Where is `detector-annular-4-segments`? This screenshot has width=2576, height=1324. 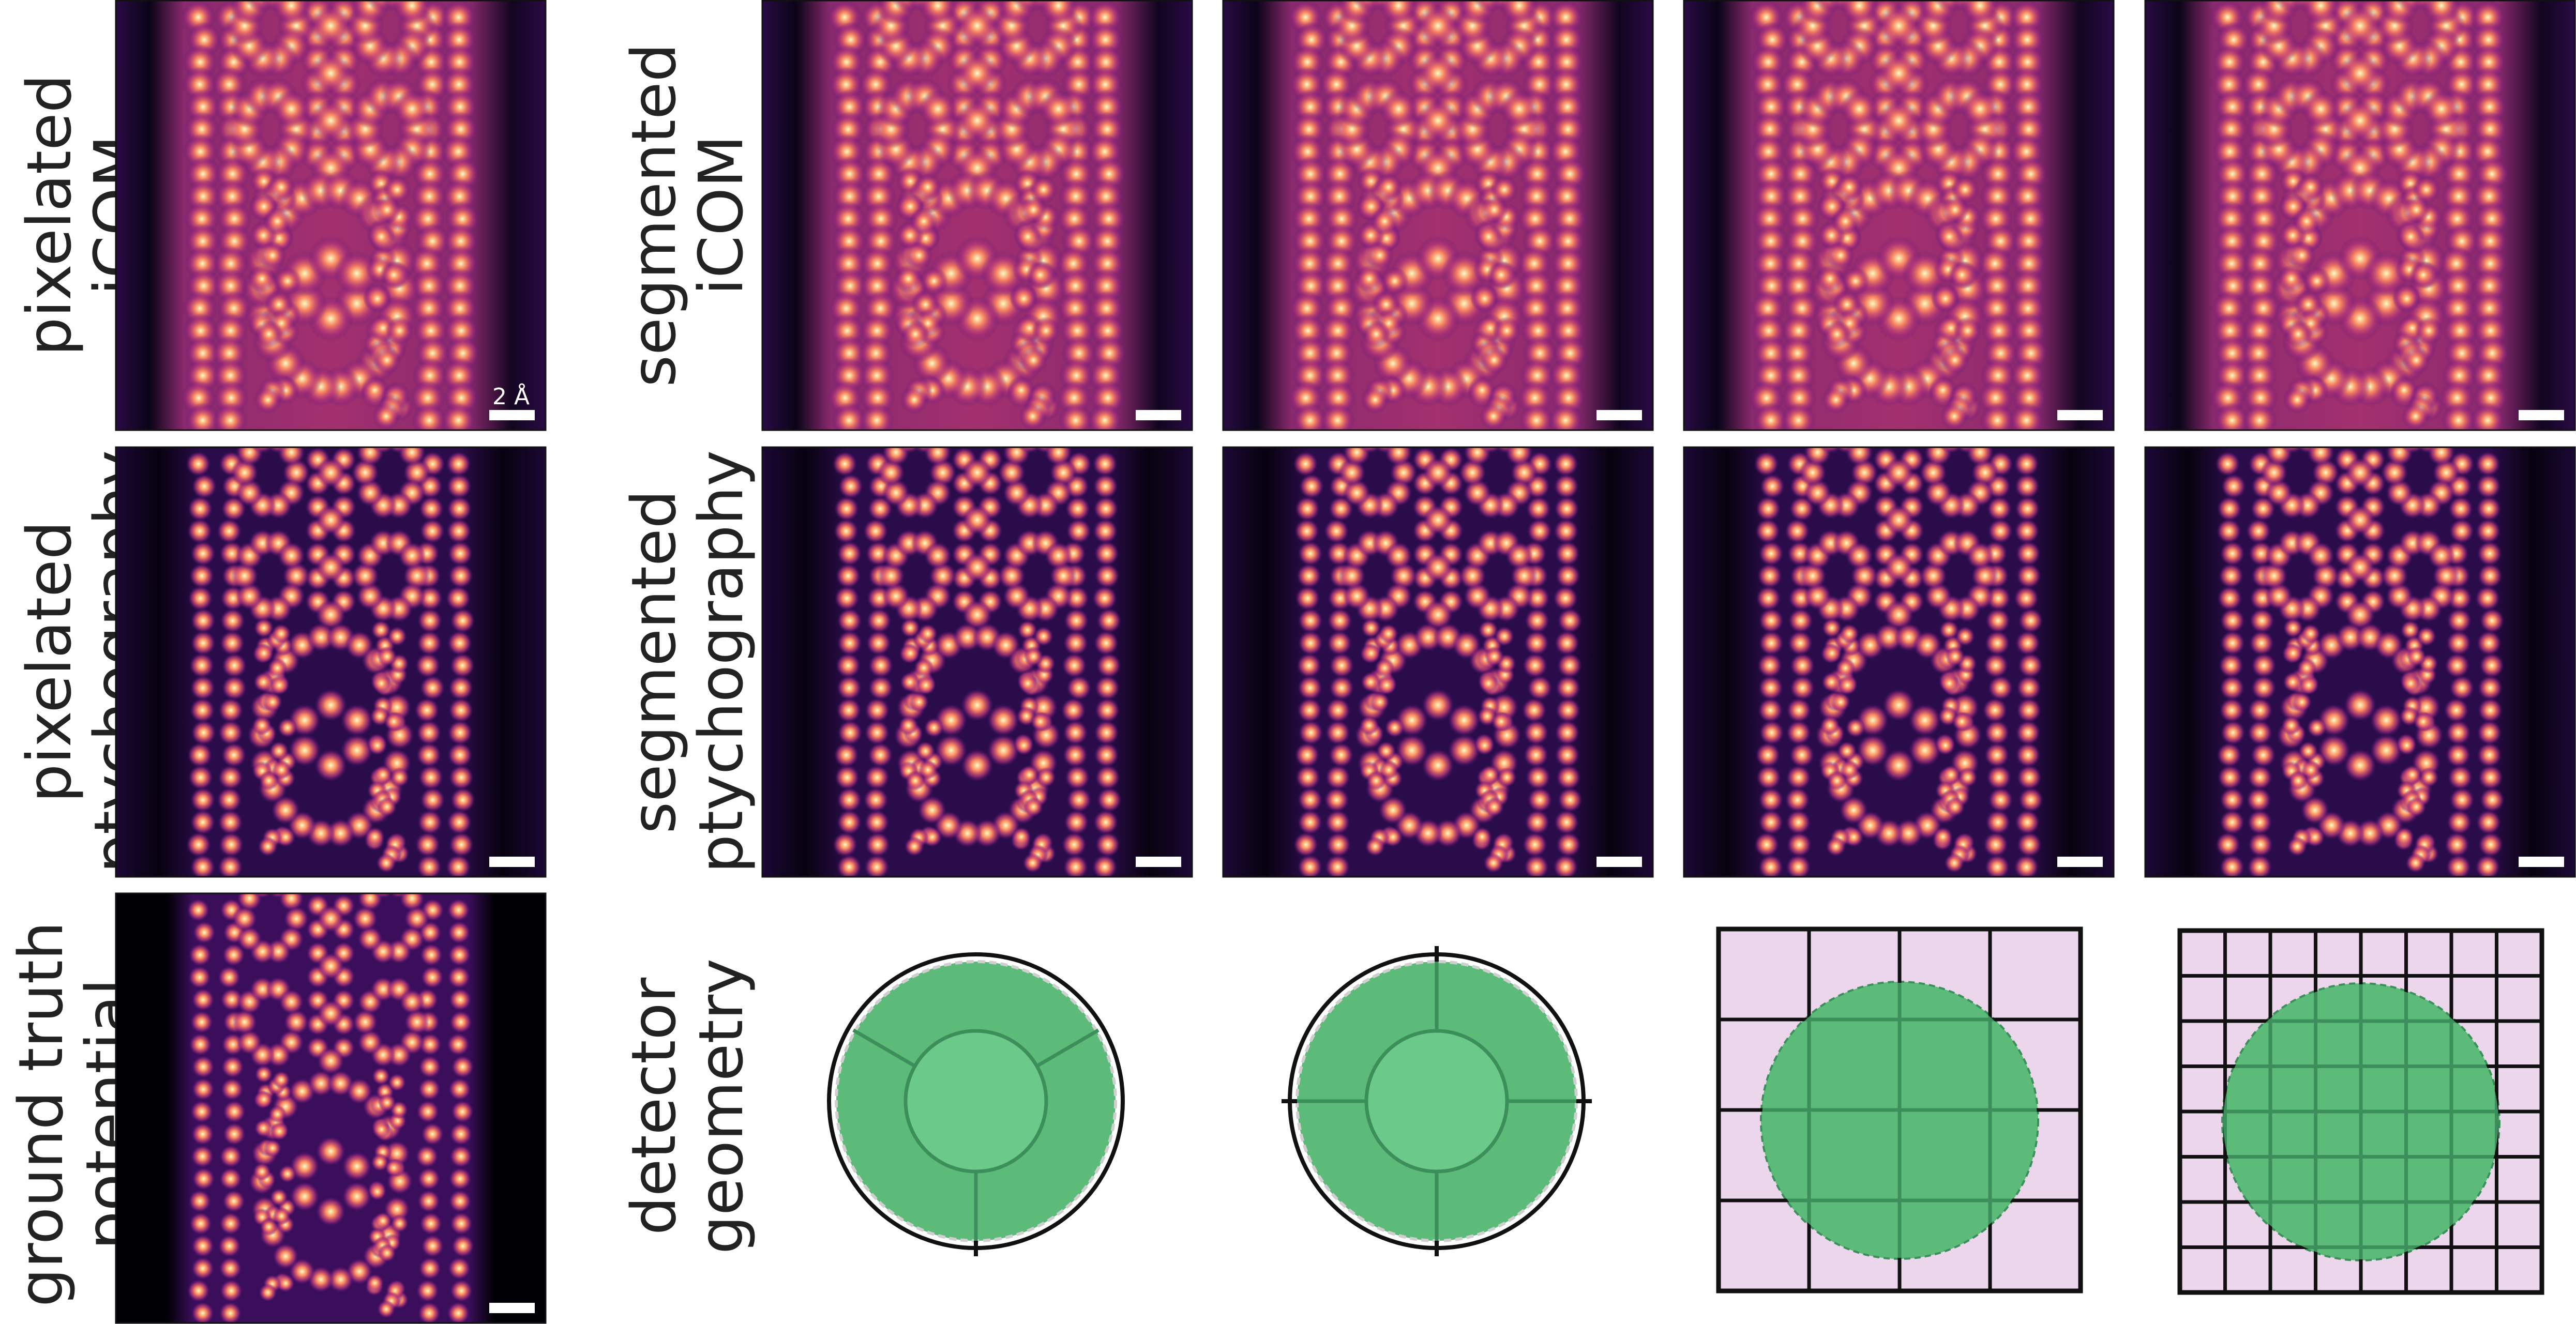 detector-annular-4-segments is located at coordinates (1437, 1101).